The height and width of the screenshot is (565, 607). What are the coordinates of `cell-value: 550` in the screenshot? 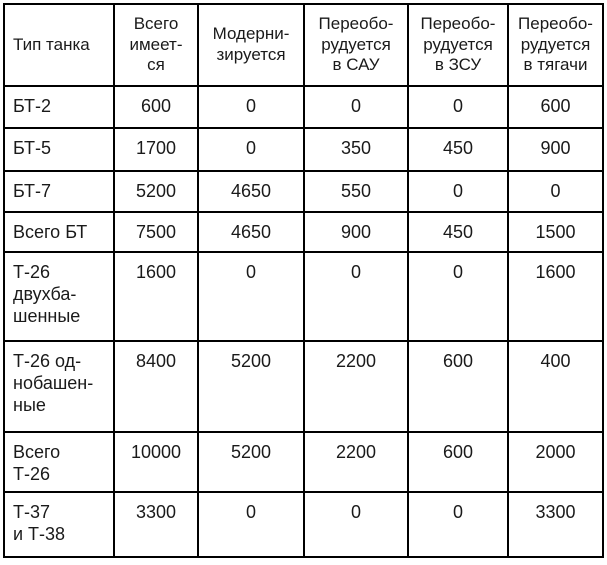 It's located at (356, 191).